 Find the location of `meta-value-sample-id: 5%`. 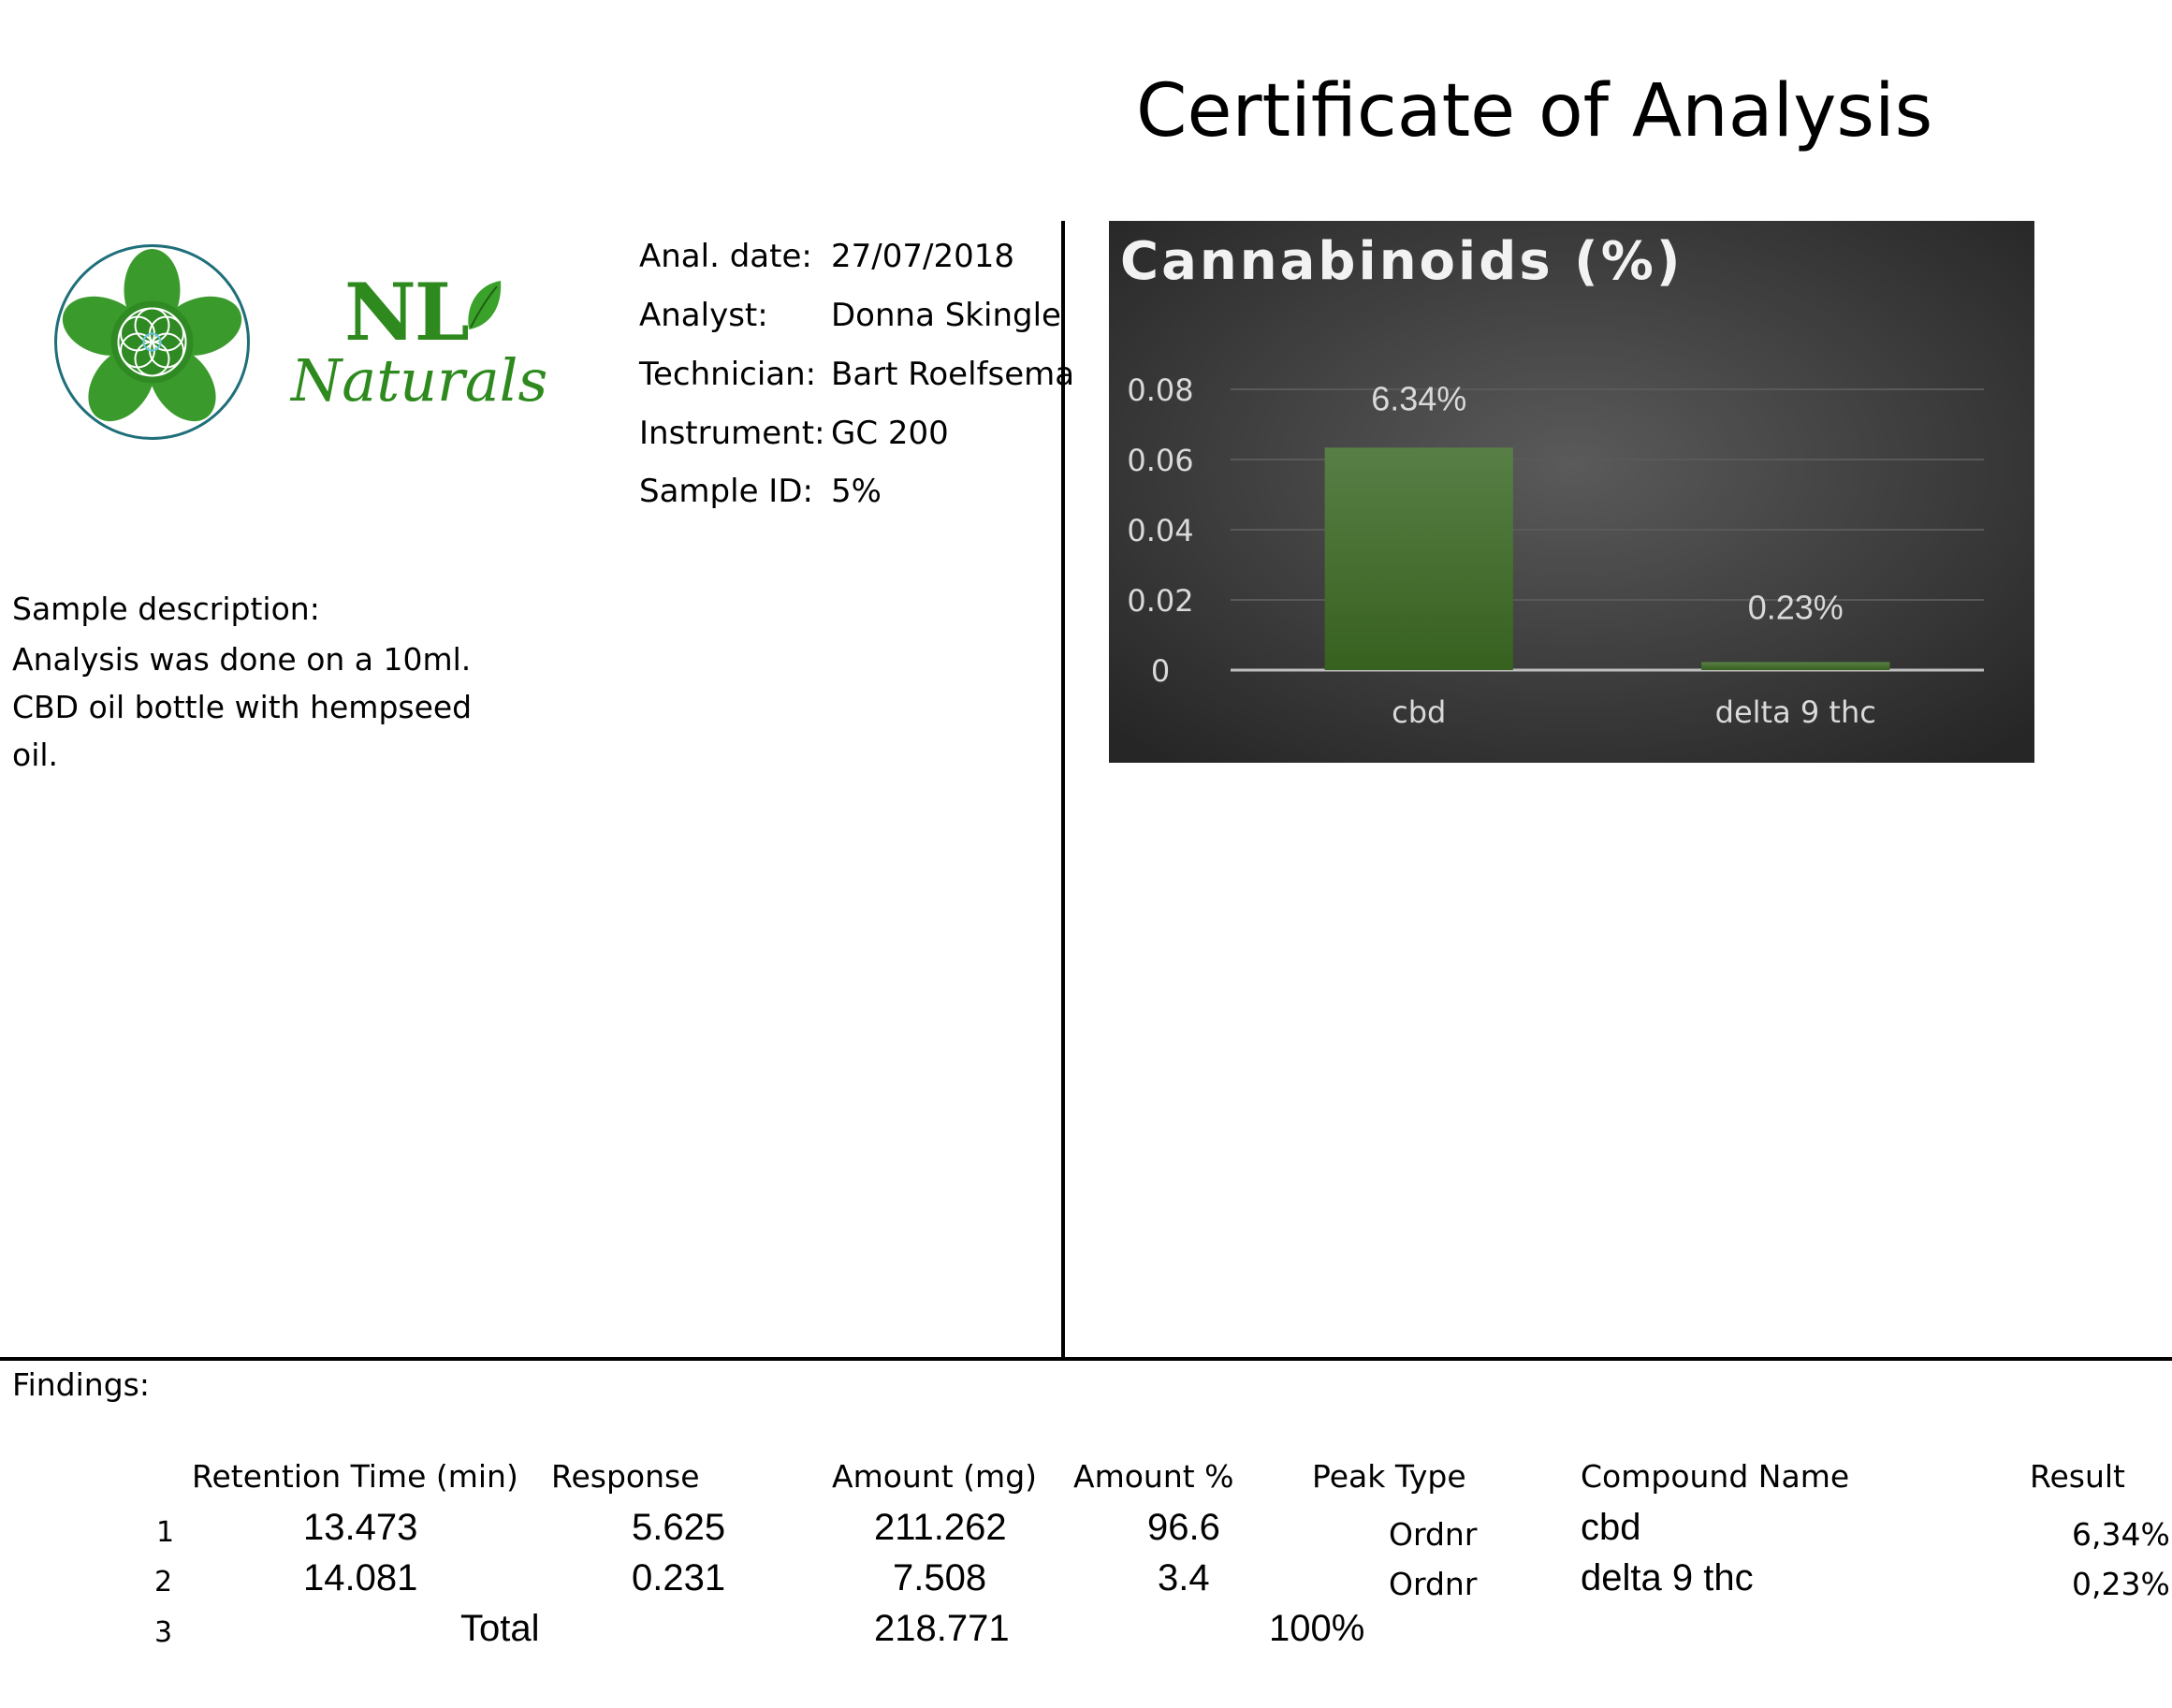

meta-value-sample-id: 5% is located at coordinates (856, 491).